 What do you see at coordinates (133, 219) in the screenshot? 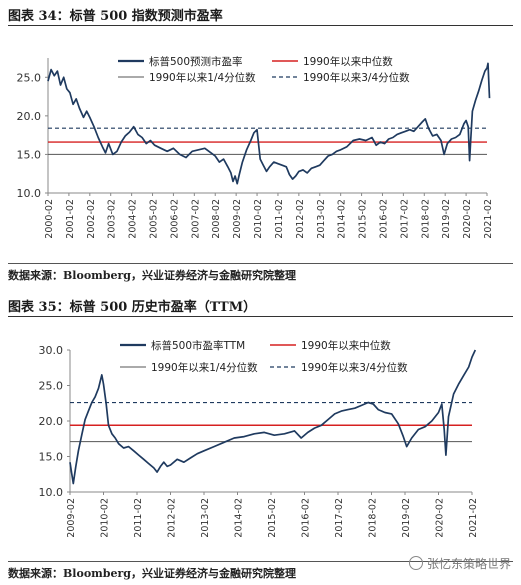
I see `x-tick-label: 2004-02` at bounding box center [133, 219].